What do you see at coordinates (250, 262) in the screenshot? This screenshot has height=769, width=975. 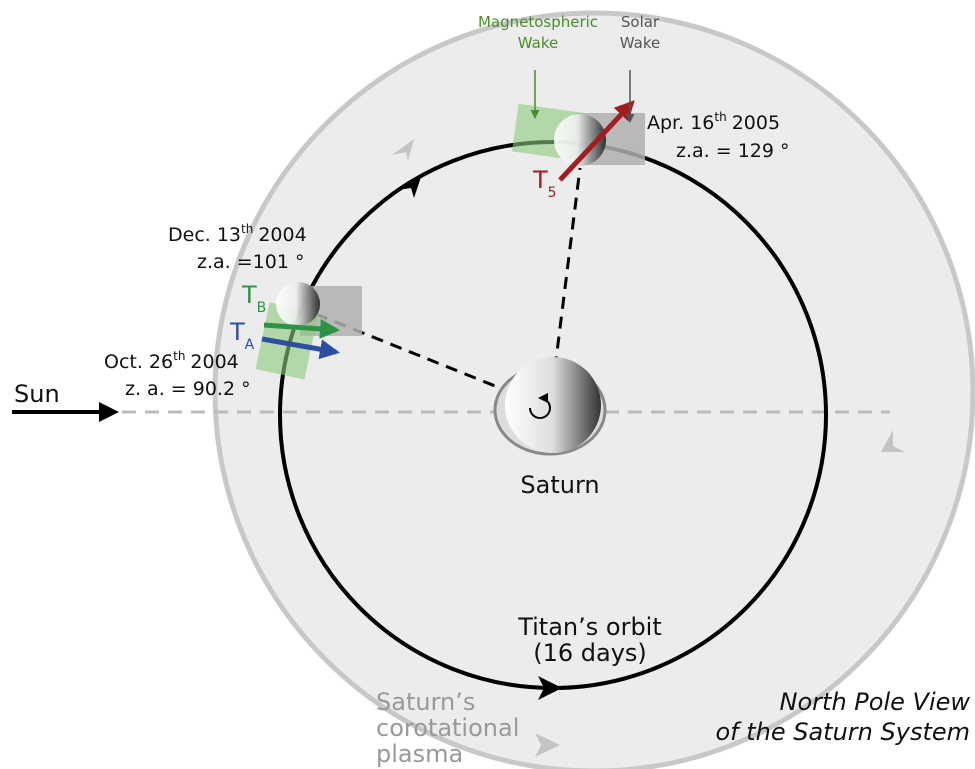 I see `za-label: z.a. =101 °` at bounding box center [250, 262].